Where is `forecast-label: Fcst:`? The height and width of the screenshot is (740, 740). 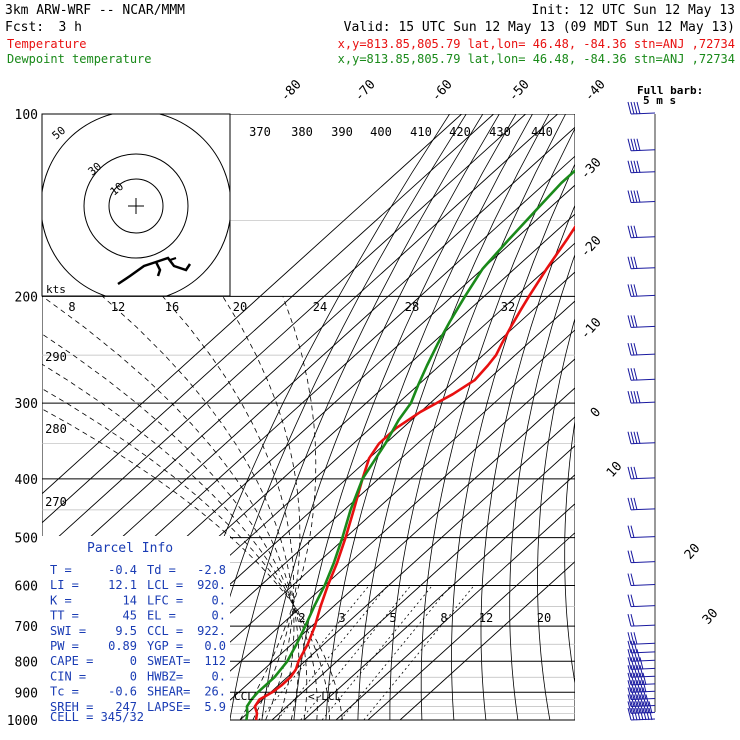 forecast-label: Fcst: is located at coordinates (24, 27).